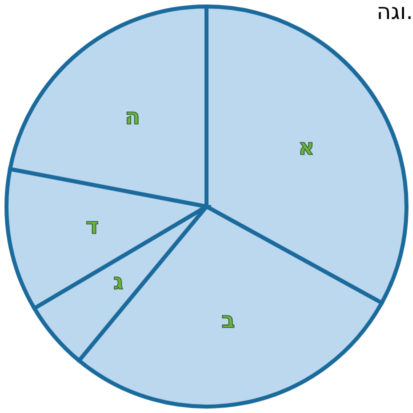 The width and height of the screenshot is (413, 413). What do you see at coordinates (118, 282) in the screenshot?
I see `slice-label: ג` at bounding box center [118, 282].